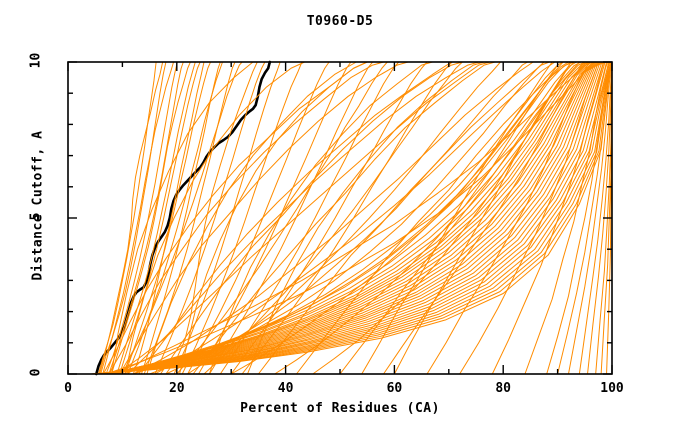 The image size is (680, 440). What do you see at coordinates (612, 388) in the screenshot?
I see `x-tick-label: 100` at bounding box center [612, 388].